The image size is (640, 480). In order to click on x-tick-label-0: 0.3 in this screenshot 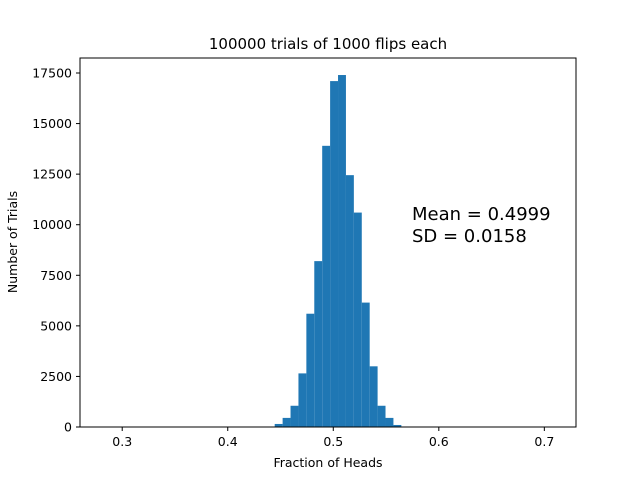, I will do `click(122, 441)`.